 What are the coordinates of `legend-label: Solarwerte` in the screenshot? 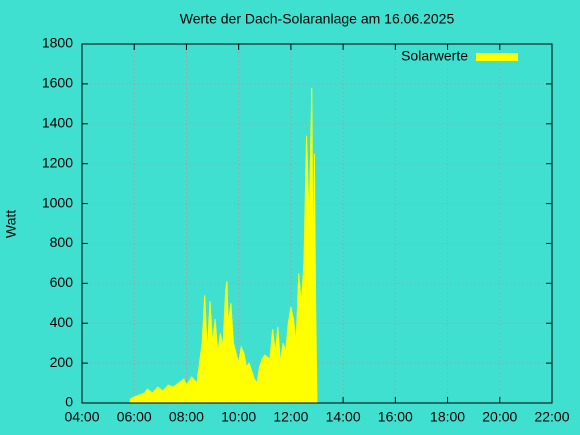 It's located at (434, 56).